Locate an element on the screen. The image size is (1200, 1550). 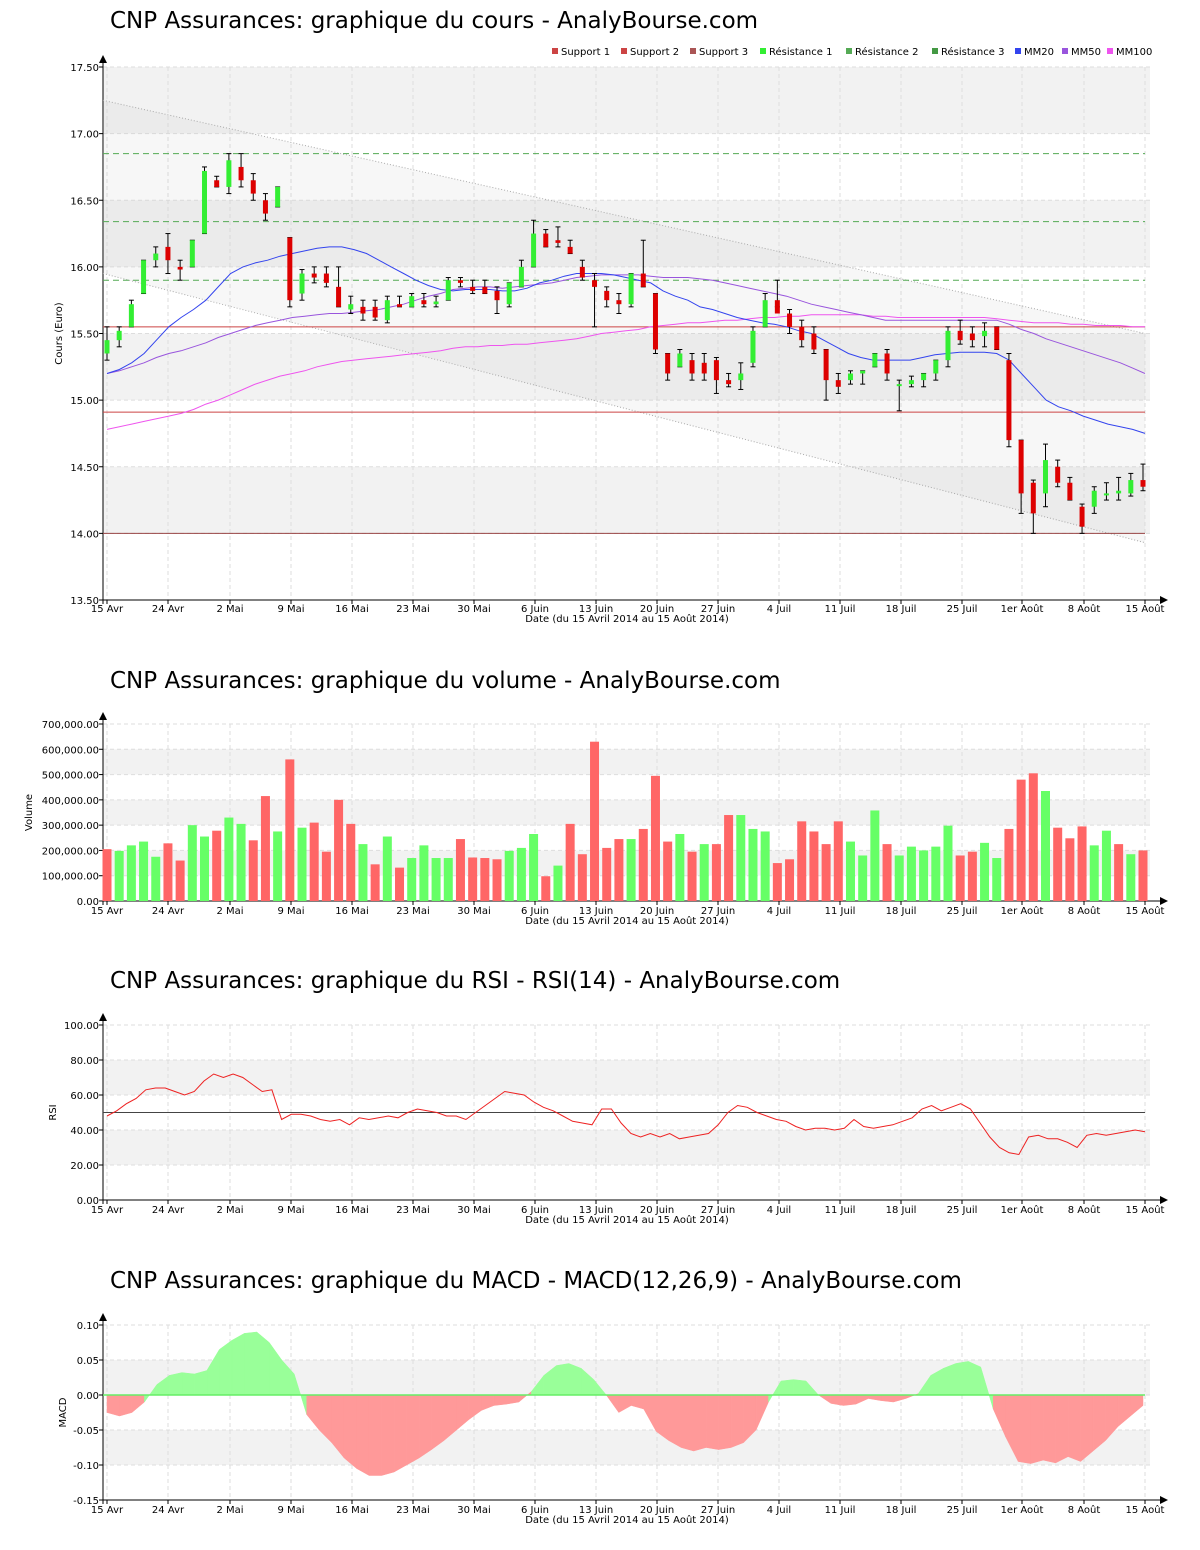
y-tick-label: -0.05 is located at coordinates (86, 1431).